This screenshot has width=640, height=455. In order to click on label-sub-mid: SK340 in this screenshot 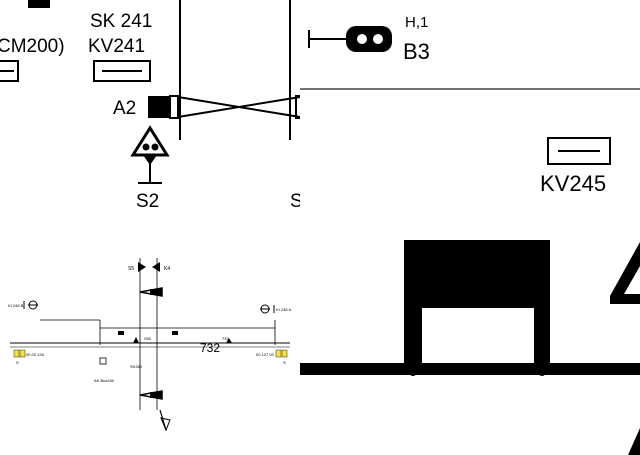, I will do `click(136, 366)`.